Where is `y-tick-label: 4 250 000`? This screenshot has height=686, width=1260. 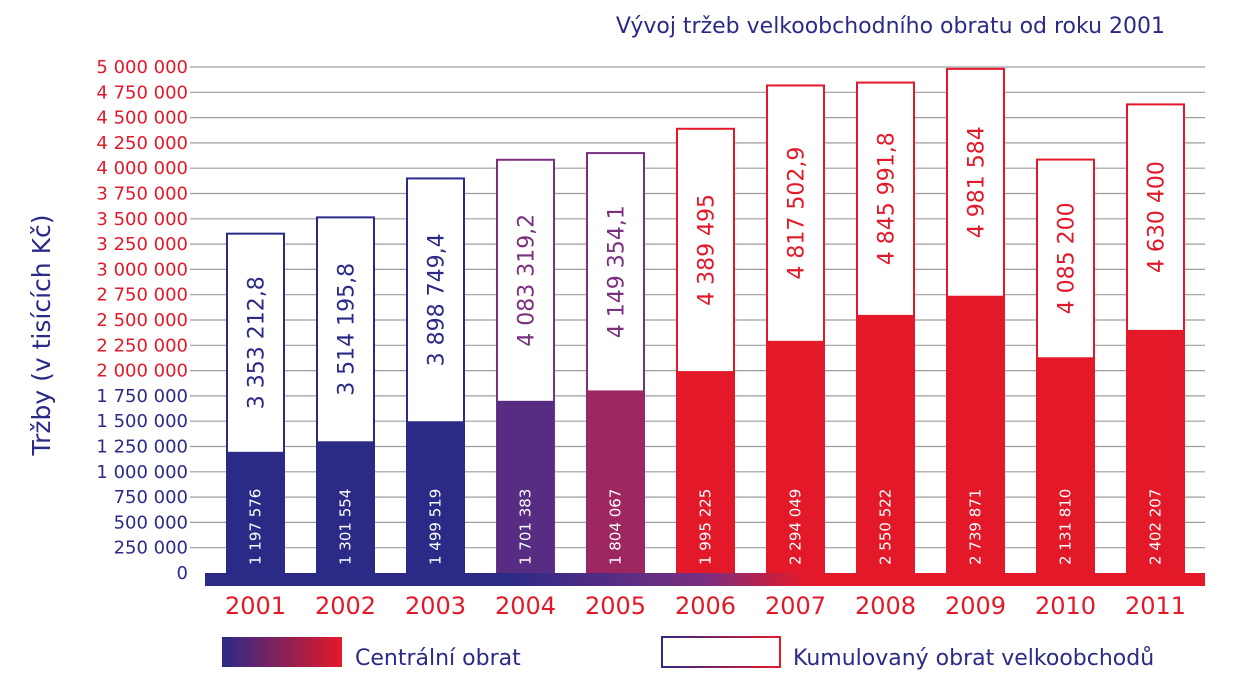 y-tick-label: 4 250 000 is located at coordinates (142, 143).